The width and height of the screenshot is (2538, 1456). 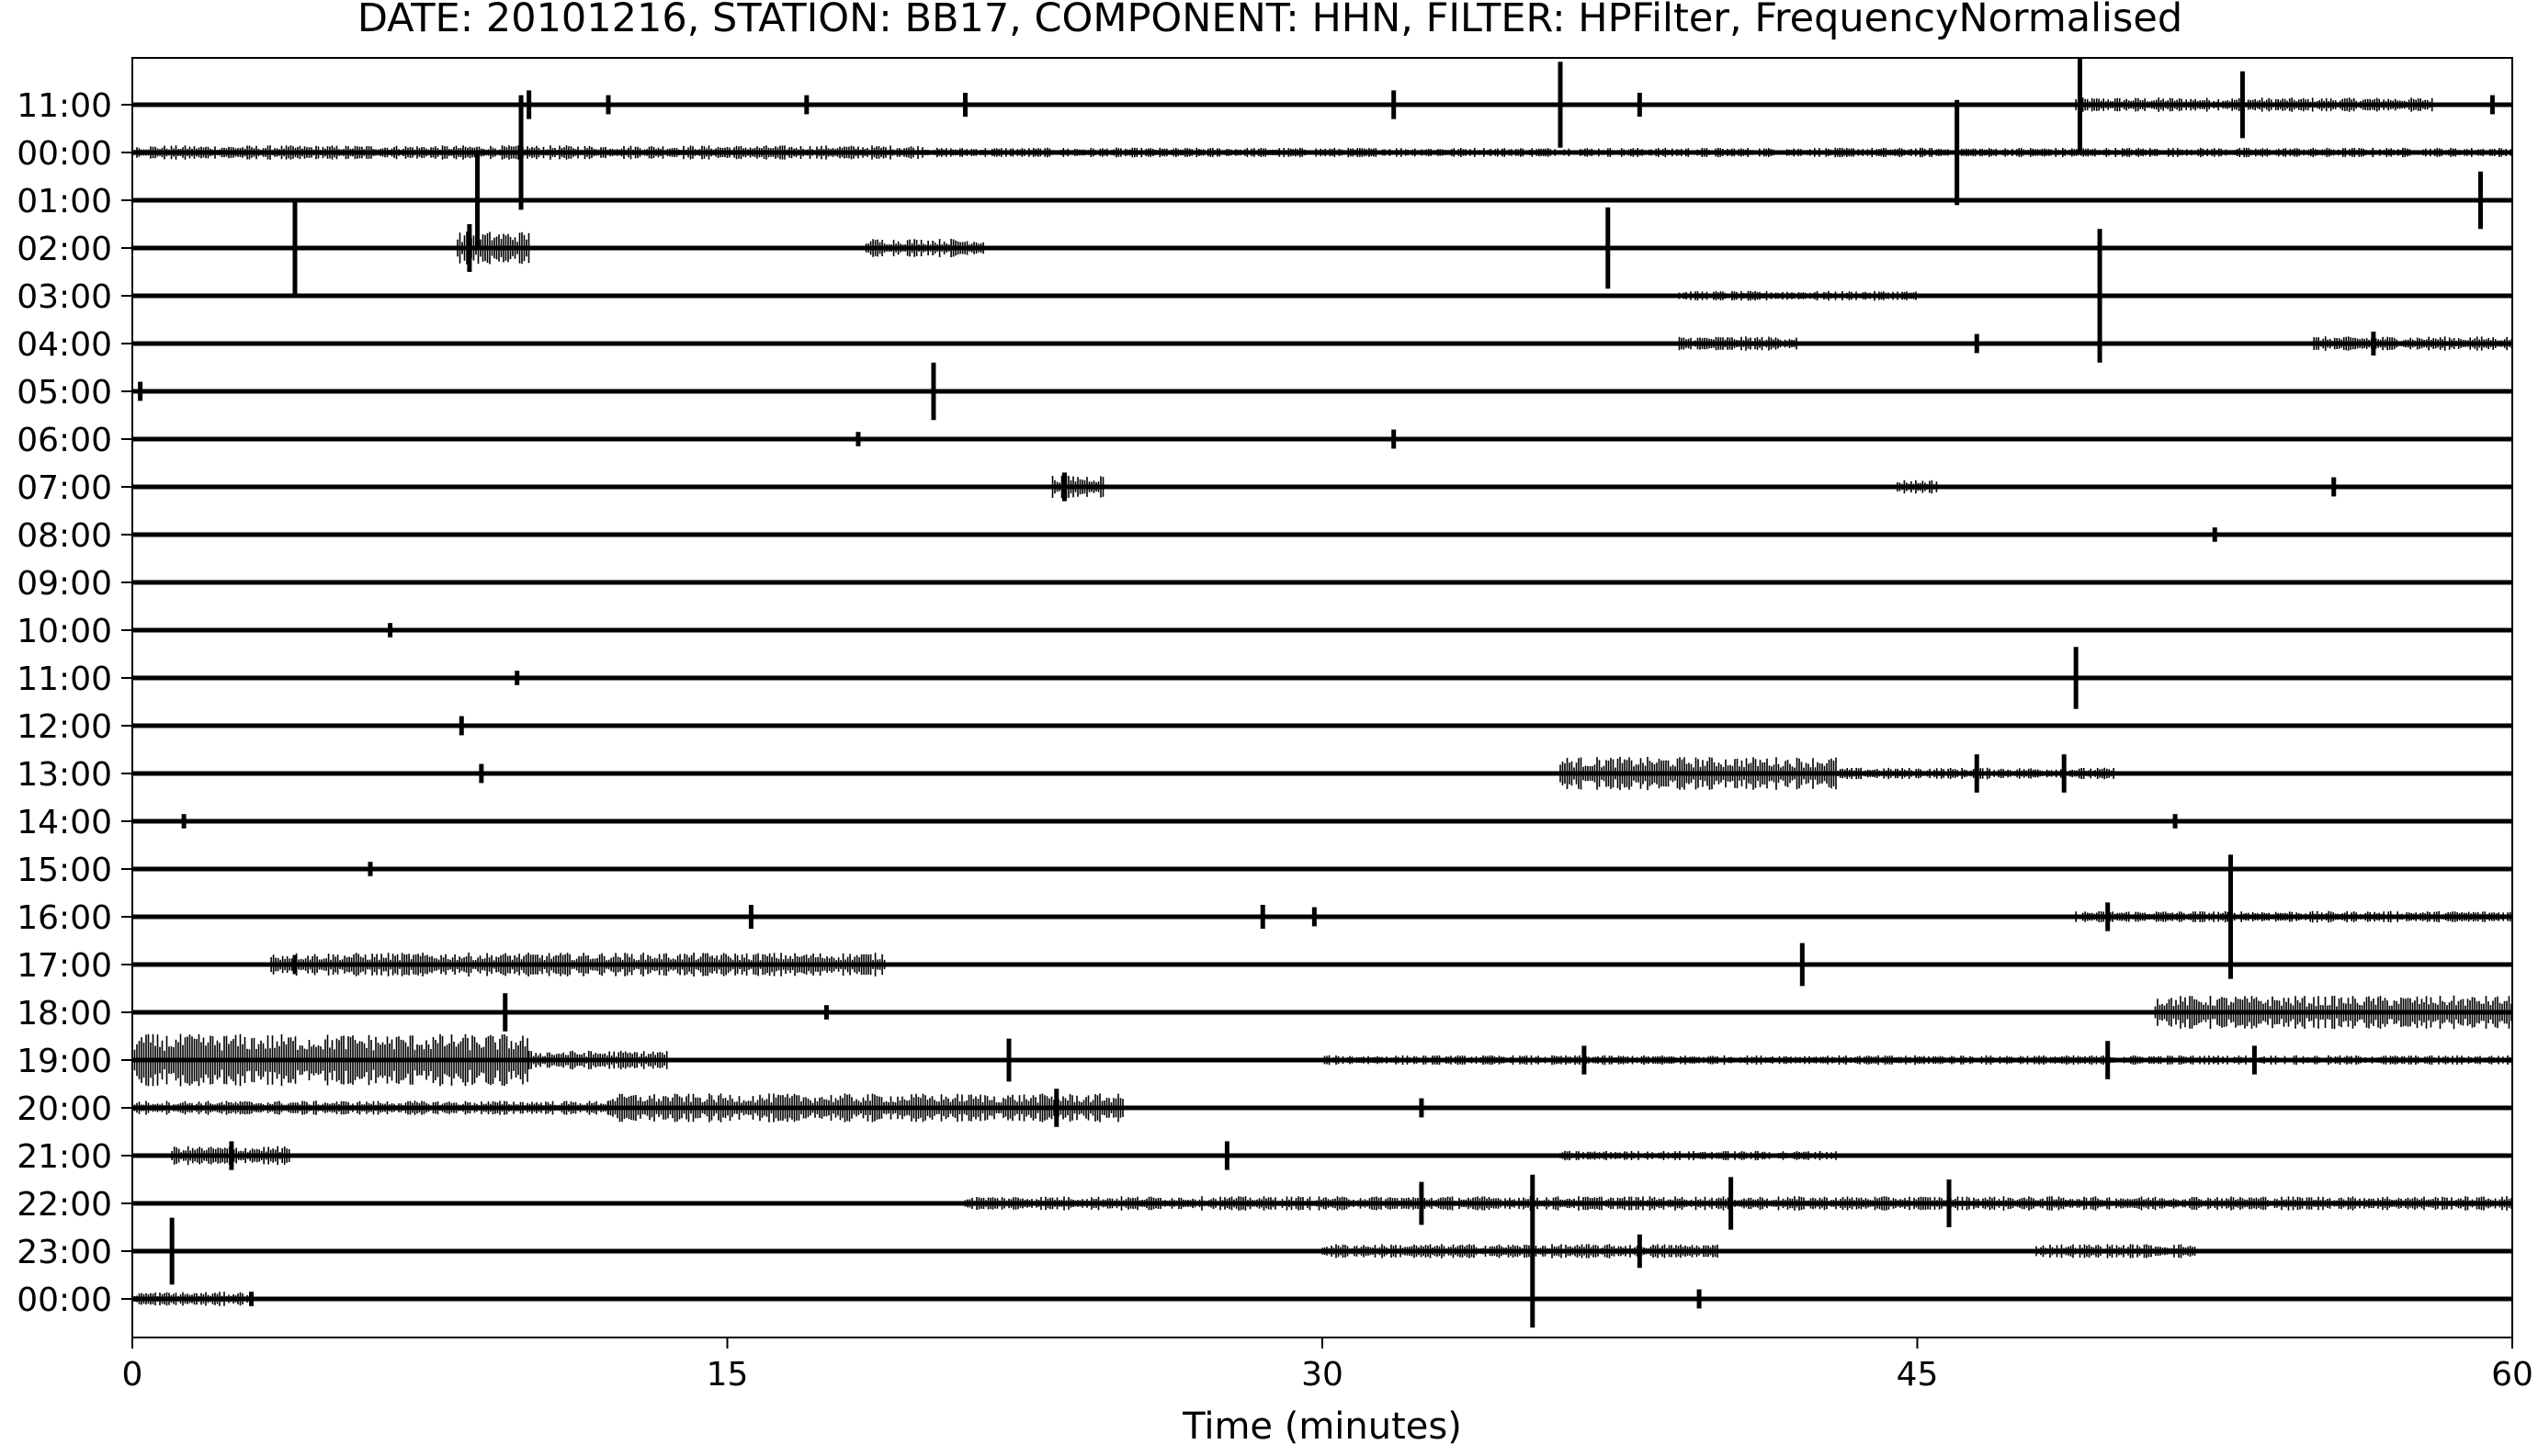 I want to click on y-tick-label: 22:00, so click(x=64, y=1205).